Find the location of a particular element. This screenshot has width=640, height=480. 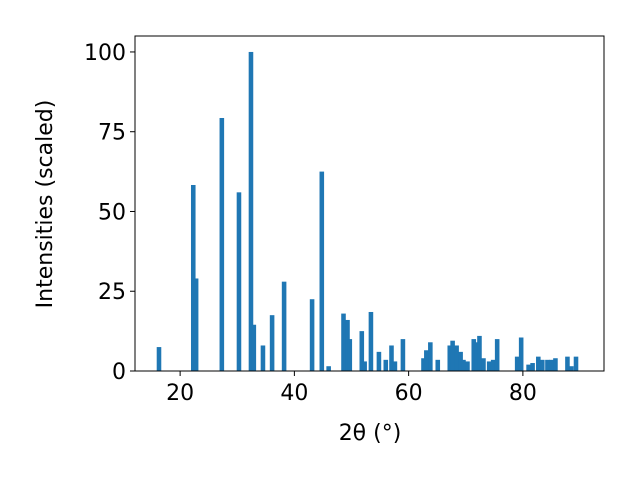

x-tick-label: 60 is located at coordinates (409, 393).